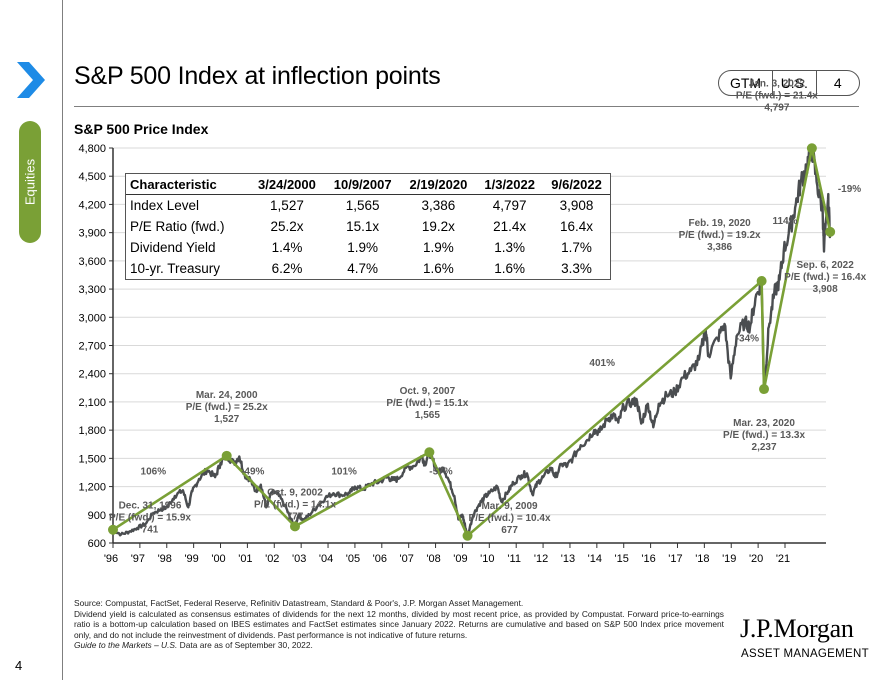 The height and width of the screenshot is (680, 880). I want to click on x-tick-label: '97, so click(138, 559).